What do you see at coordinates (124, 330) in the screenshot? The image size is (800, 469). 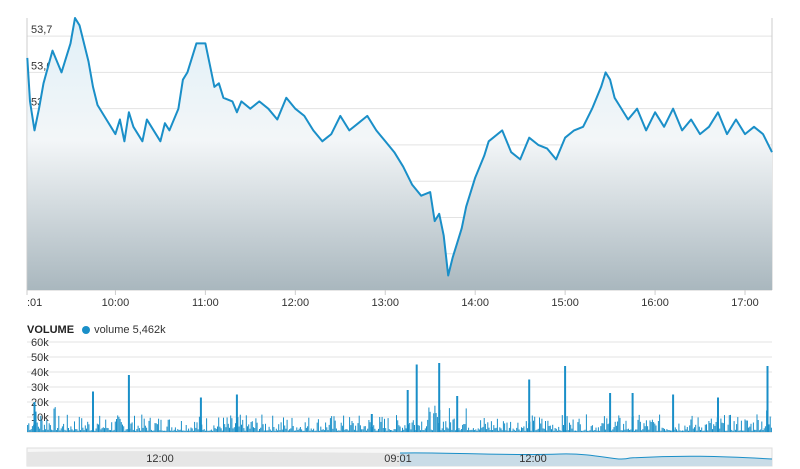 I see `volume-legend-item: volume 5,462k` at bounding box center [124, 330].